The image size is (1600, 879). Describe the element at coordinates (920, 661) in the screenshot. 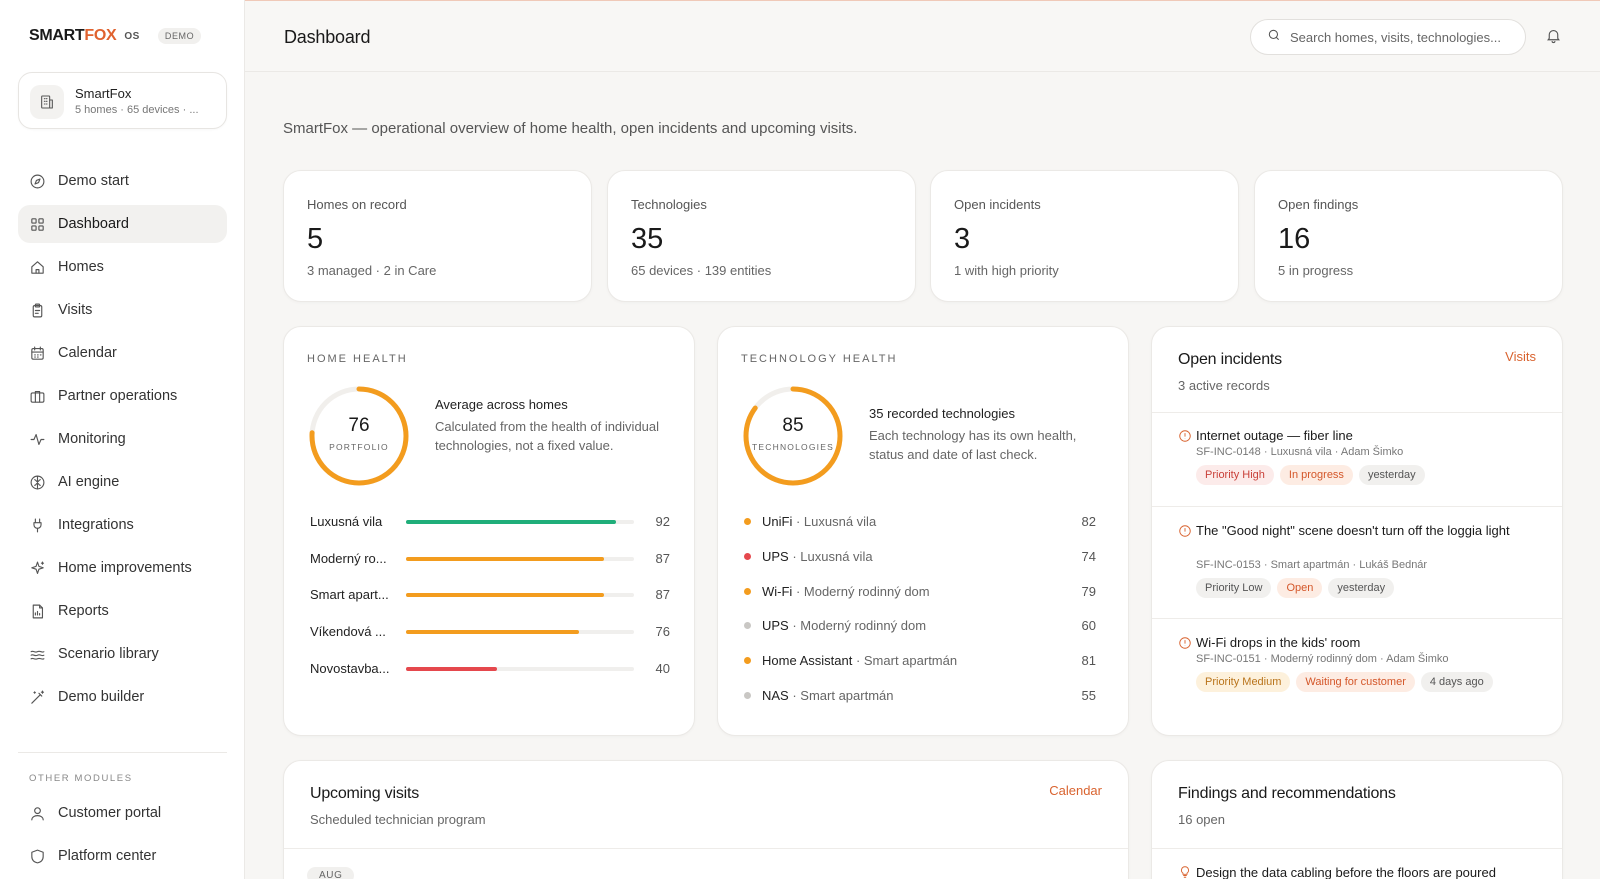

I see `tech-health-row: Home Assistant · Smart apartmán 81` at that location.